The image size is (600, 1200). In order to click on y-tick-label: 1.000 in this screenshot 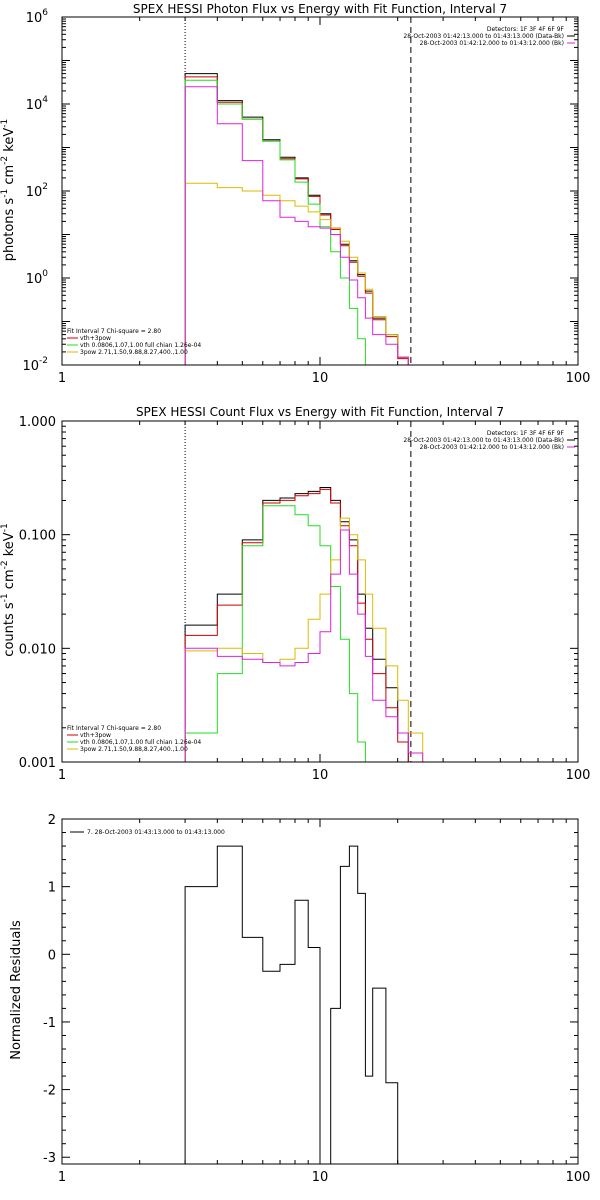, I will do `click(37, 422)`.